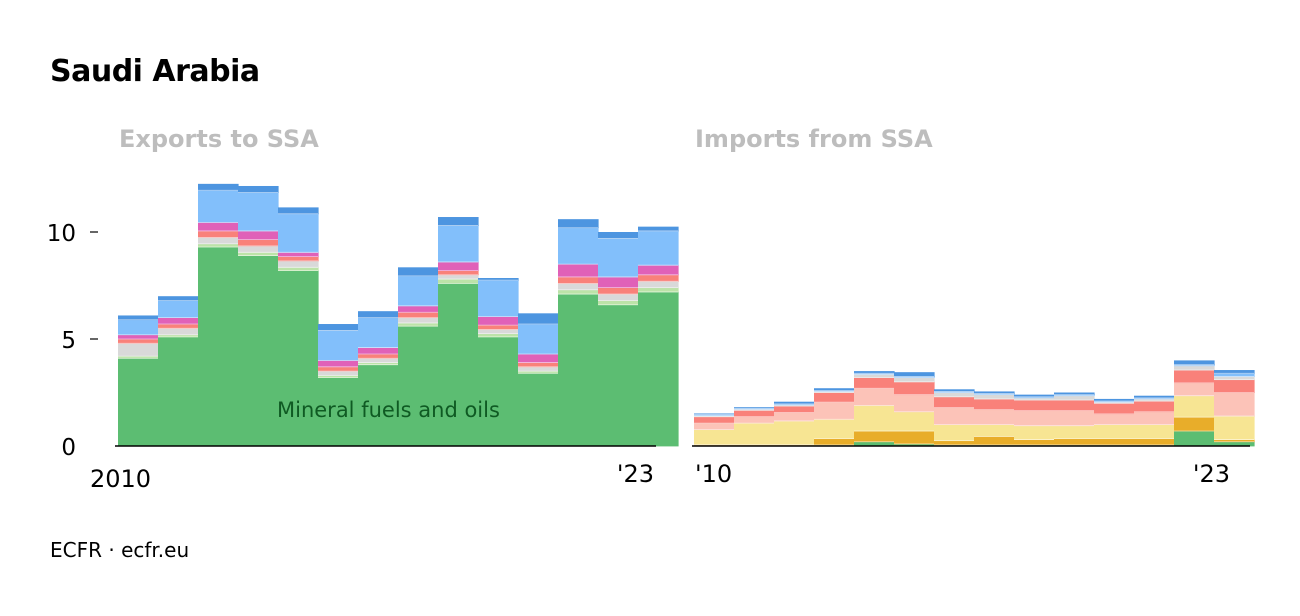 This screenshot has height=616, width=1300. Describe the element at coordinates (338, 369) in the screenshot. I see `export-bar-segment-2015-s3` at that location.